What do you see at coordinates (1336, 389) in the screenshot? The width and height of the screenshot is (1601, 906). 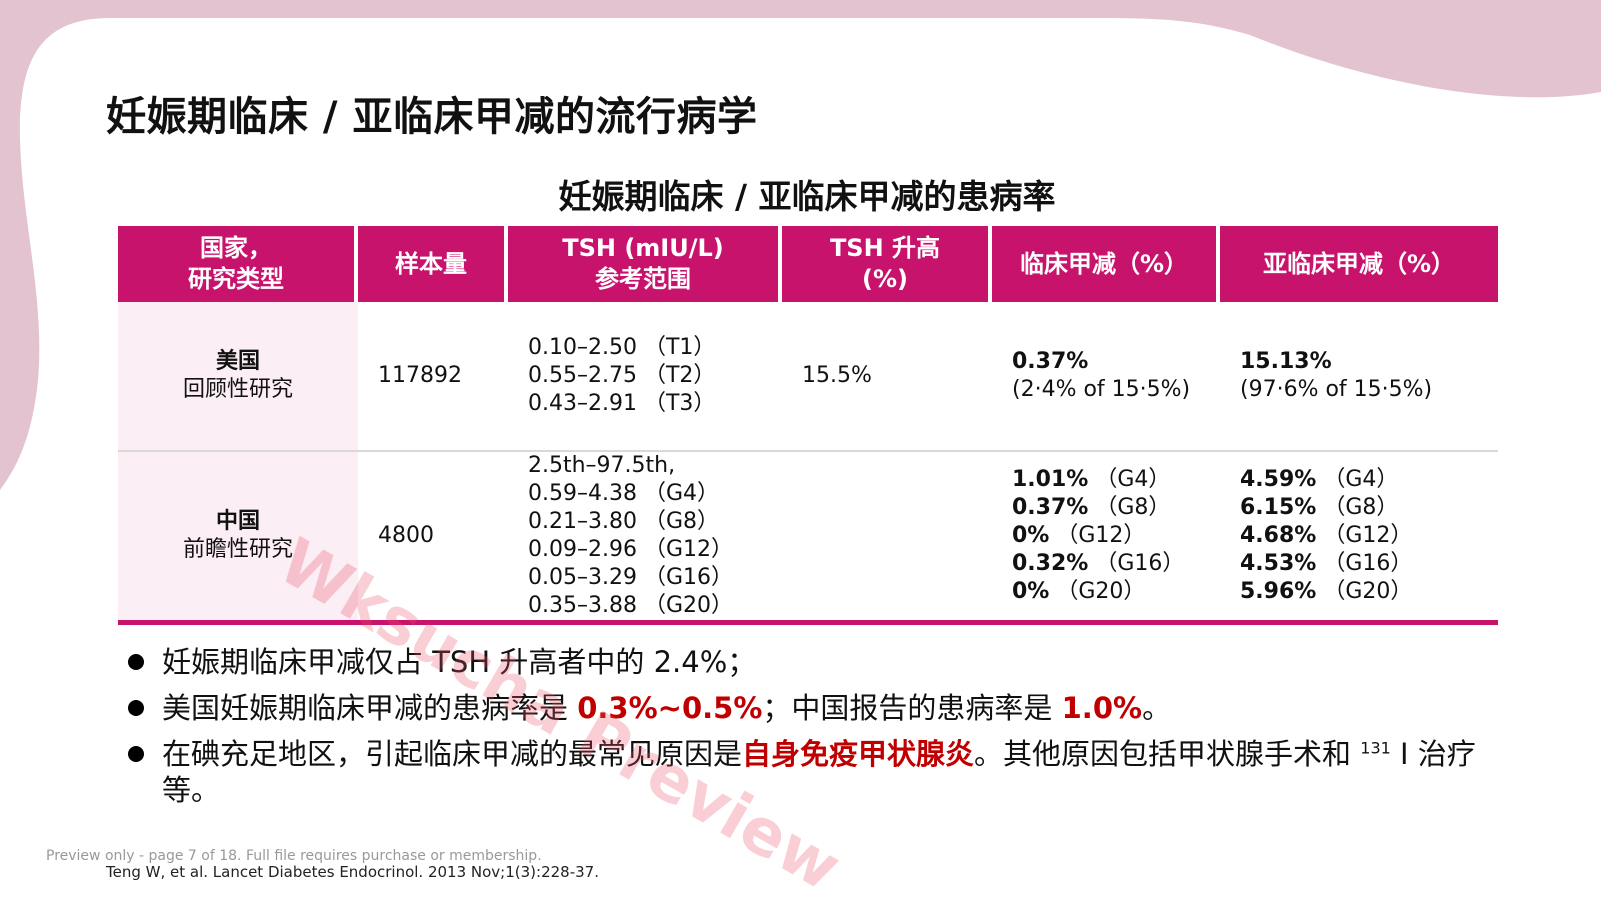 I see `subclinical-note: (97·6% of 15·5%)` at bounding box center [1336, 389].